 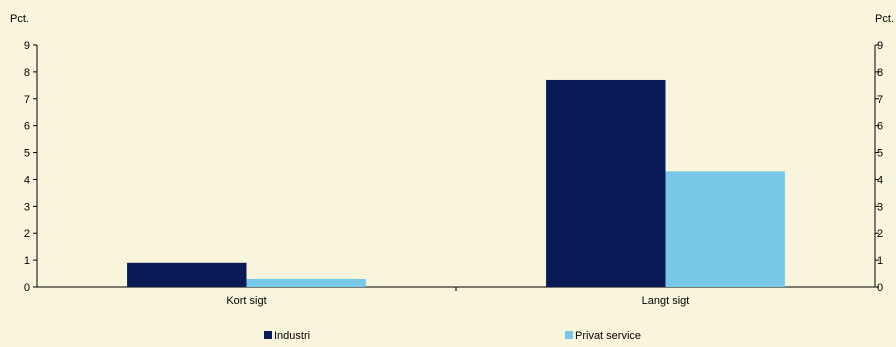 What do you see at coordinates (880, 73) in the screenshot?
I see `y-tick-label-right: 8` at bounding box center [880, 73].